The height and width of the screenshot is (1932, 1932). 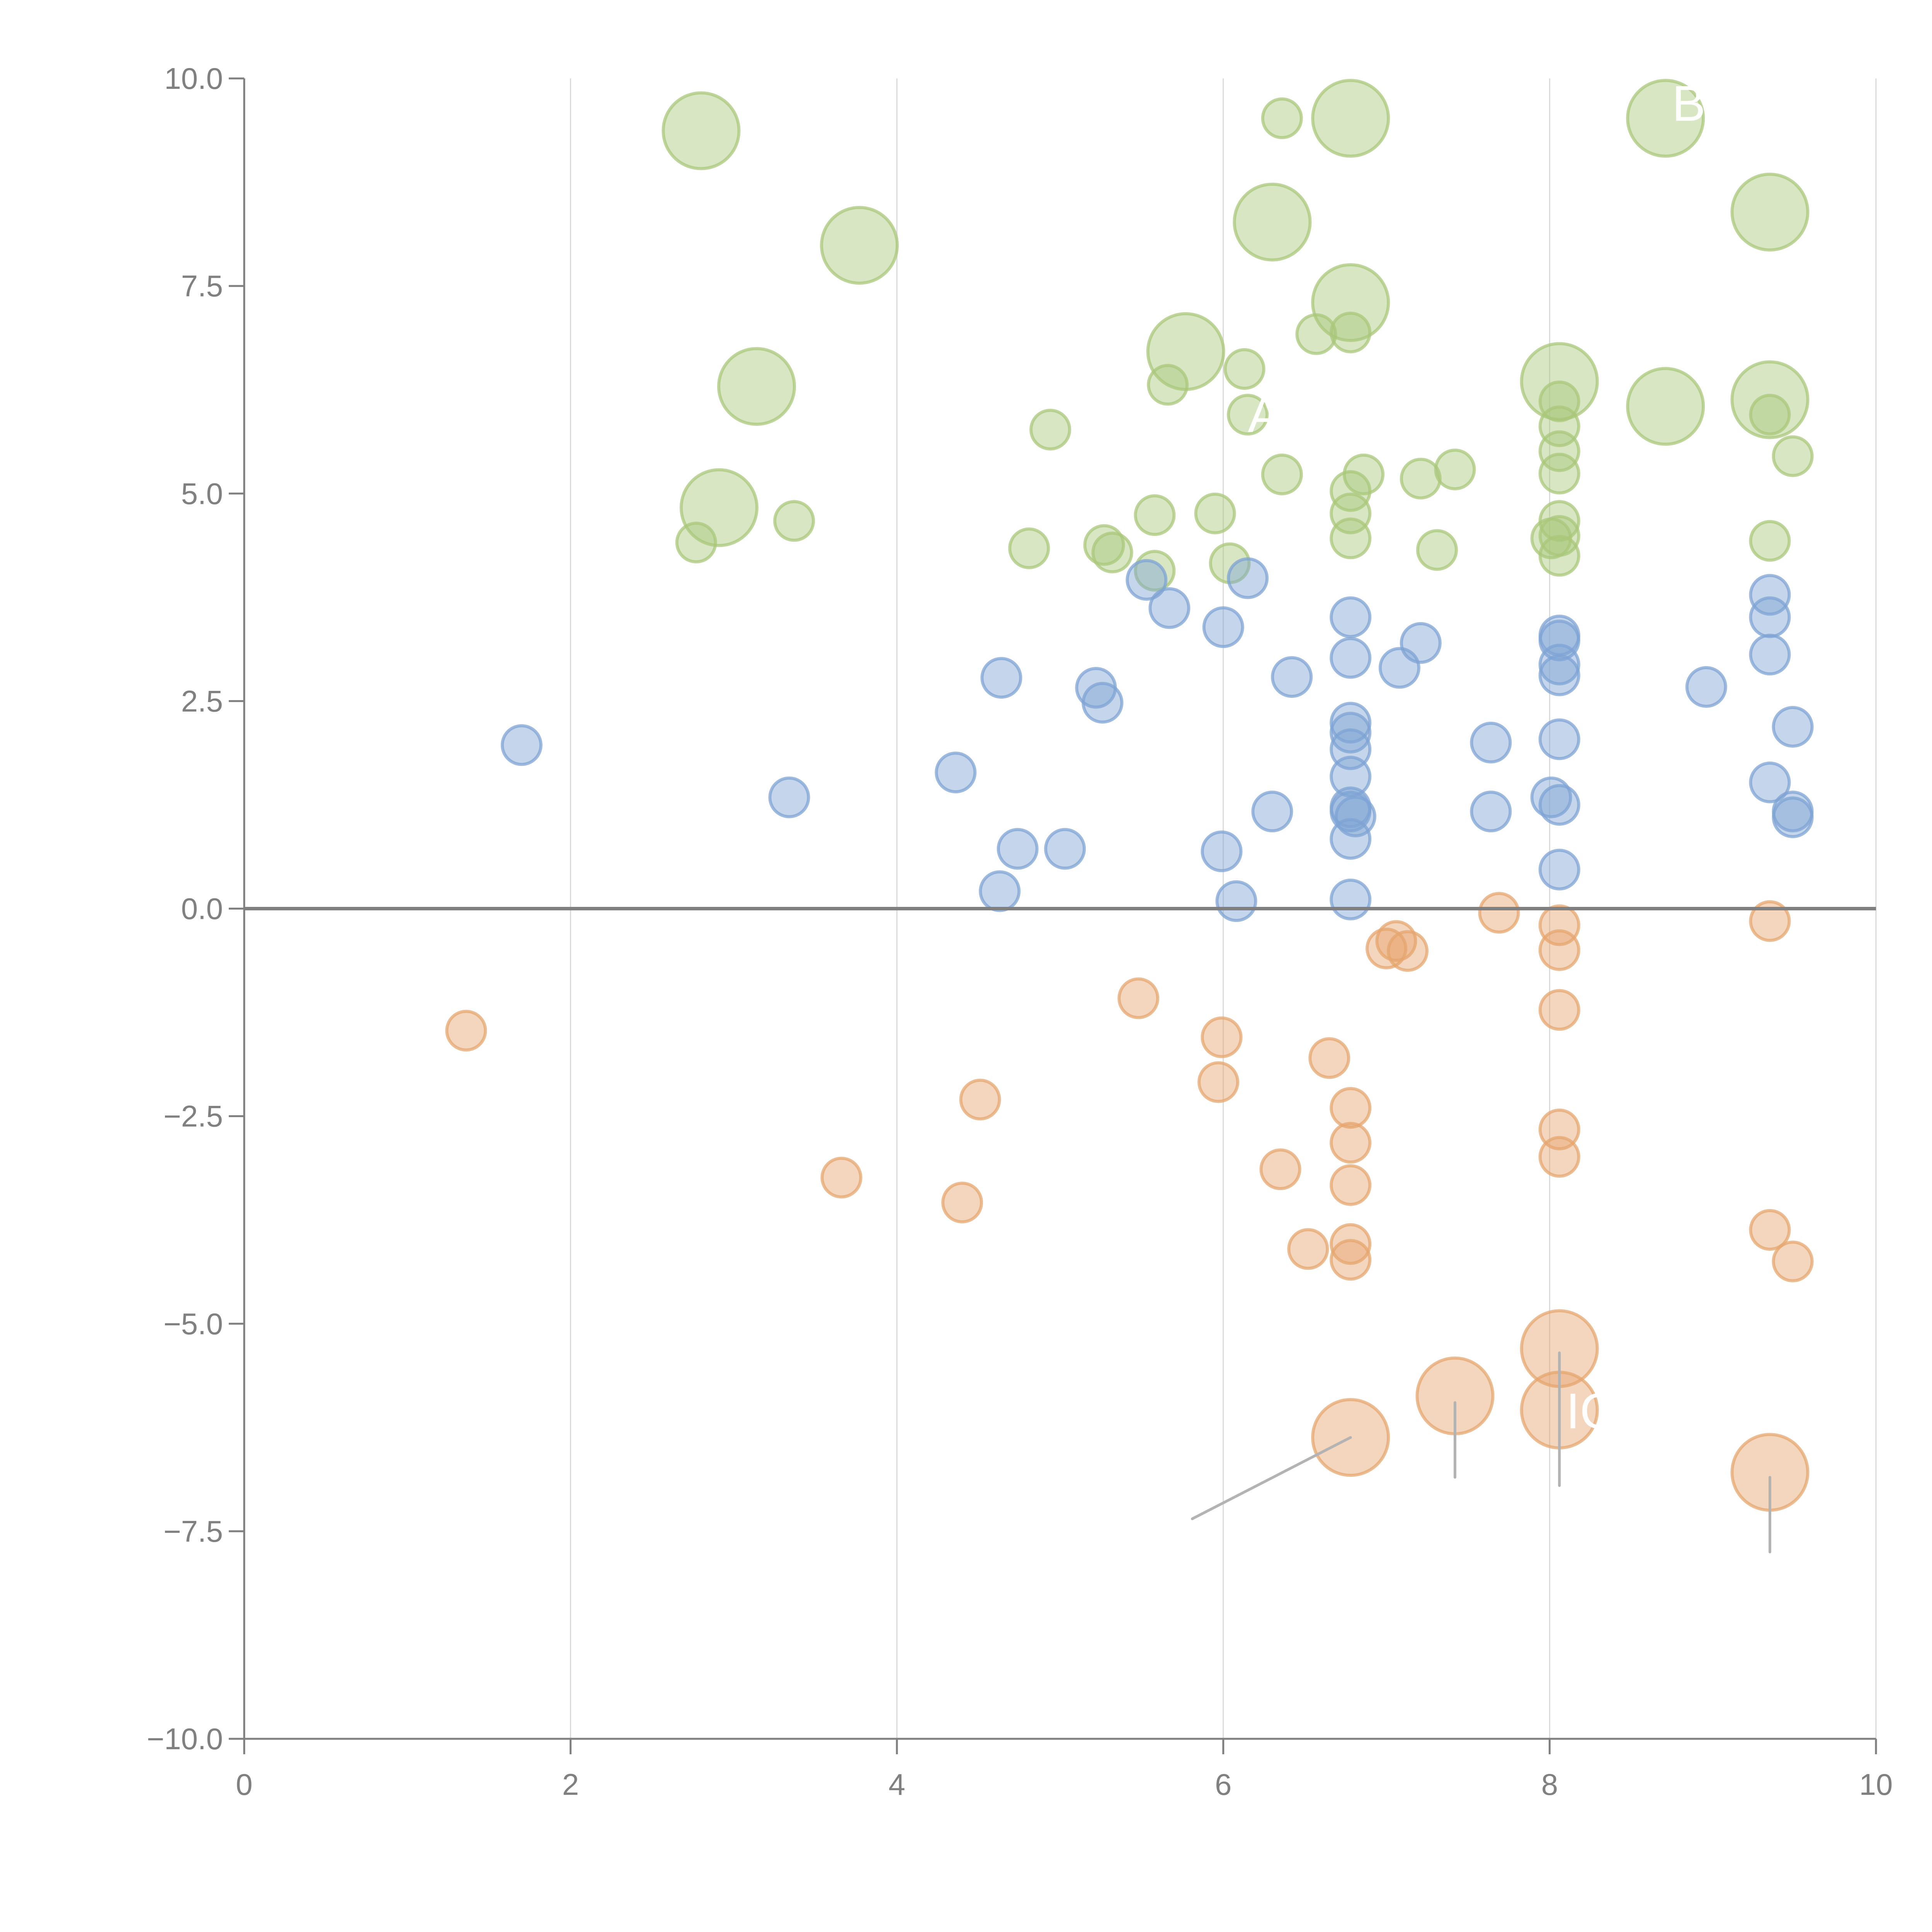 What do you see at coordinates (571, 1784) in the screenshot?
I see `x-tick-label: 2` at bounding box center [571, 1784].